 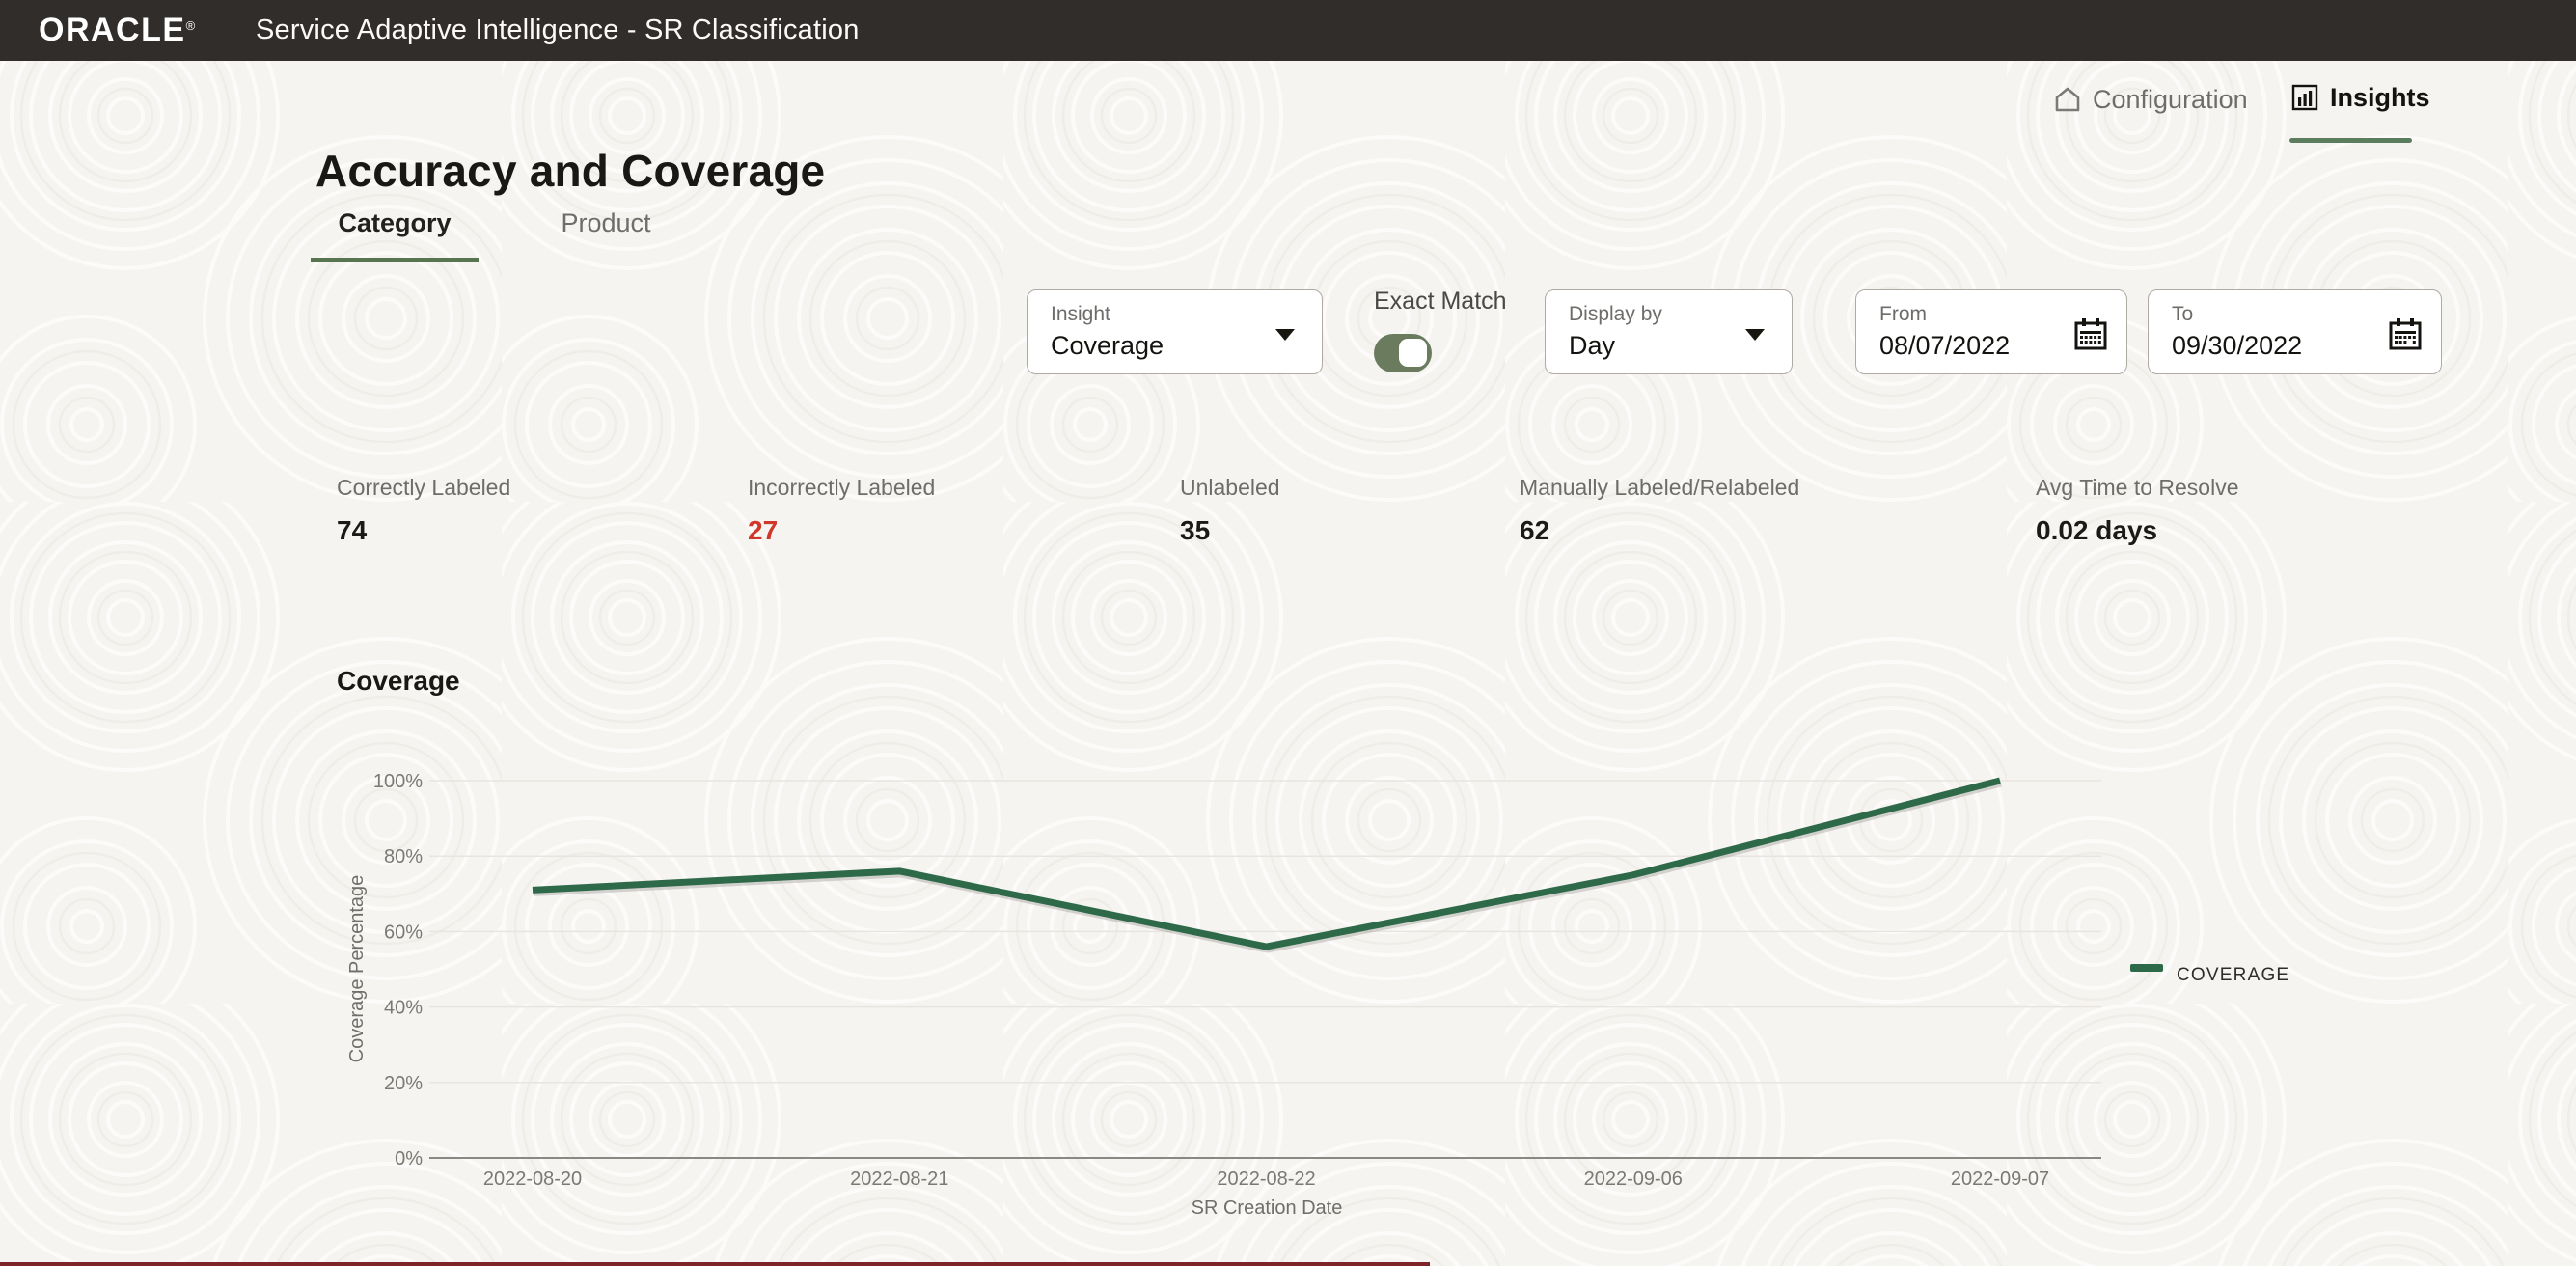 What do you see at coordinates (899, 1179) in the screenshot?
I see `x-tick-label: 2022-08-21` at bounding box center [899, 1179].